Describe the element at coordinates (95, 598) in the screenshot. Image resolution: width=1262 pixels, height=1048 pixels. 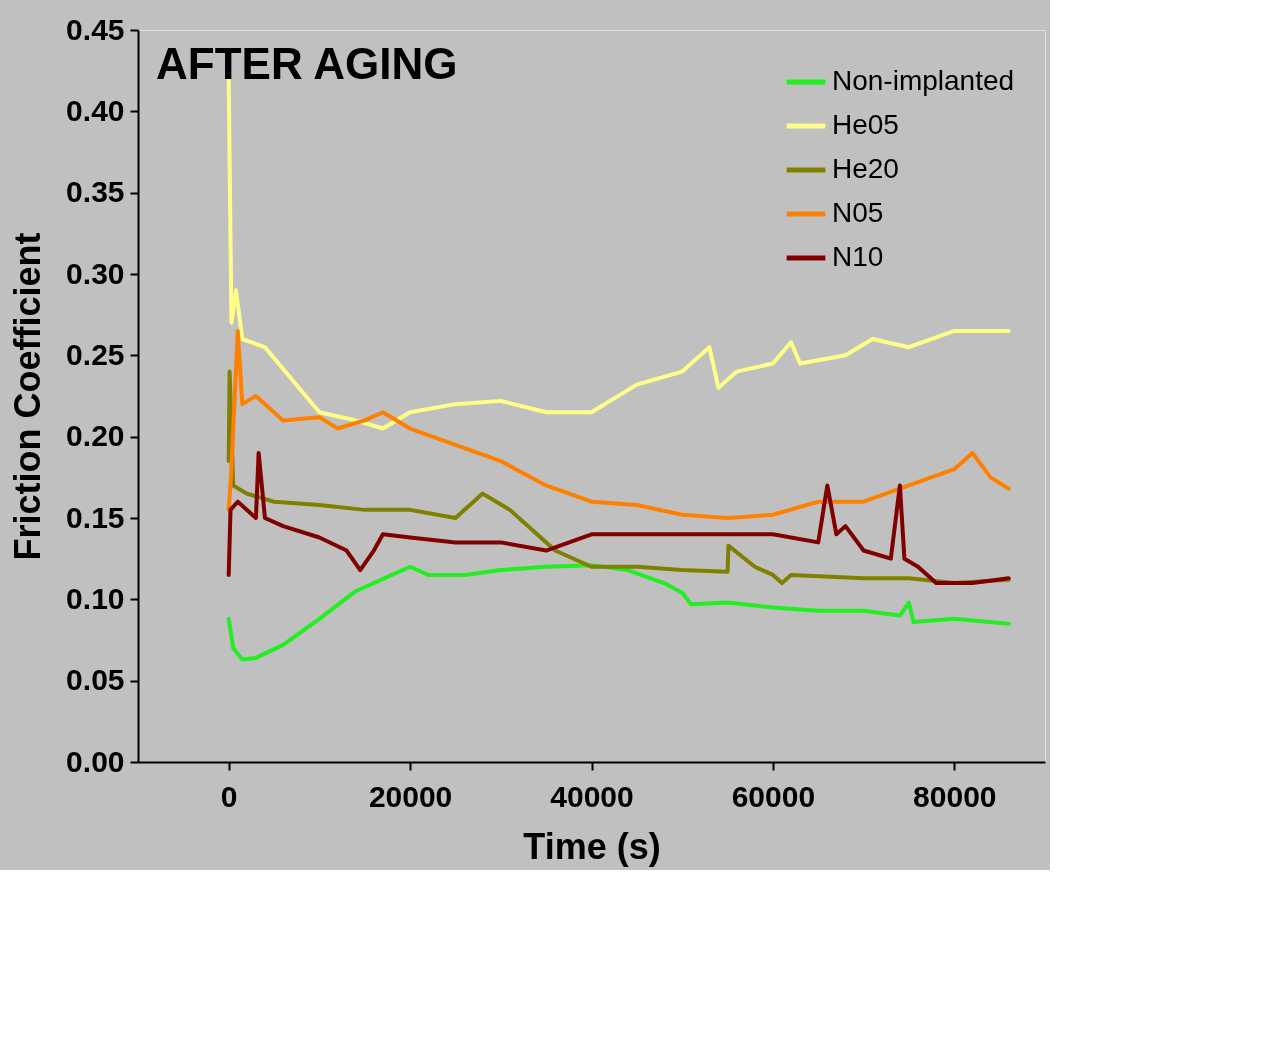
I see `y-tick-label: 0.10` at that location.